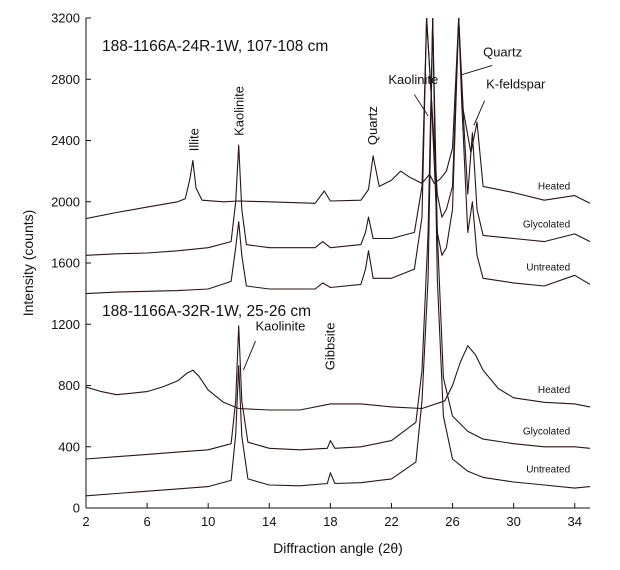 This screenshot has height=570, width=620. What do you see at coordinates (269, 521) in the screenshot?
I see `x-tick-label: 14` at bounding box center [269, 521].